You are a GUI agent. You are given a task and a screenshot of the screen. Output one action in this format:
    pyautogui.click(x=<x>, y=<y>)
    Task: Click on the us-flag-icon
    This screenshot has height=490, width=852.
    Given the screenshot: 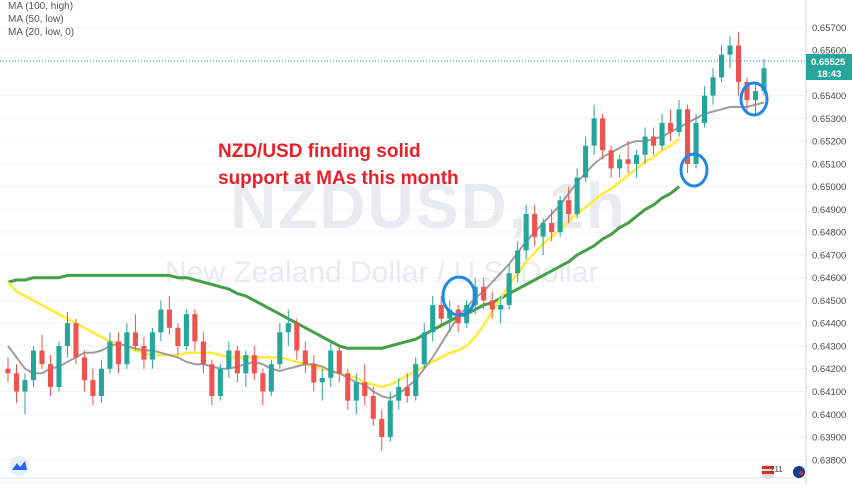 What is the action you would take?
    pyautogui.click(x=768, y=472)
    